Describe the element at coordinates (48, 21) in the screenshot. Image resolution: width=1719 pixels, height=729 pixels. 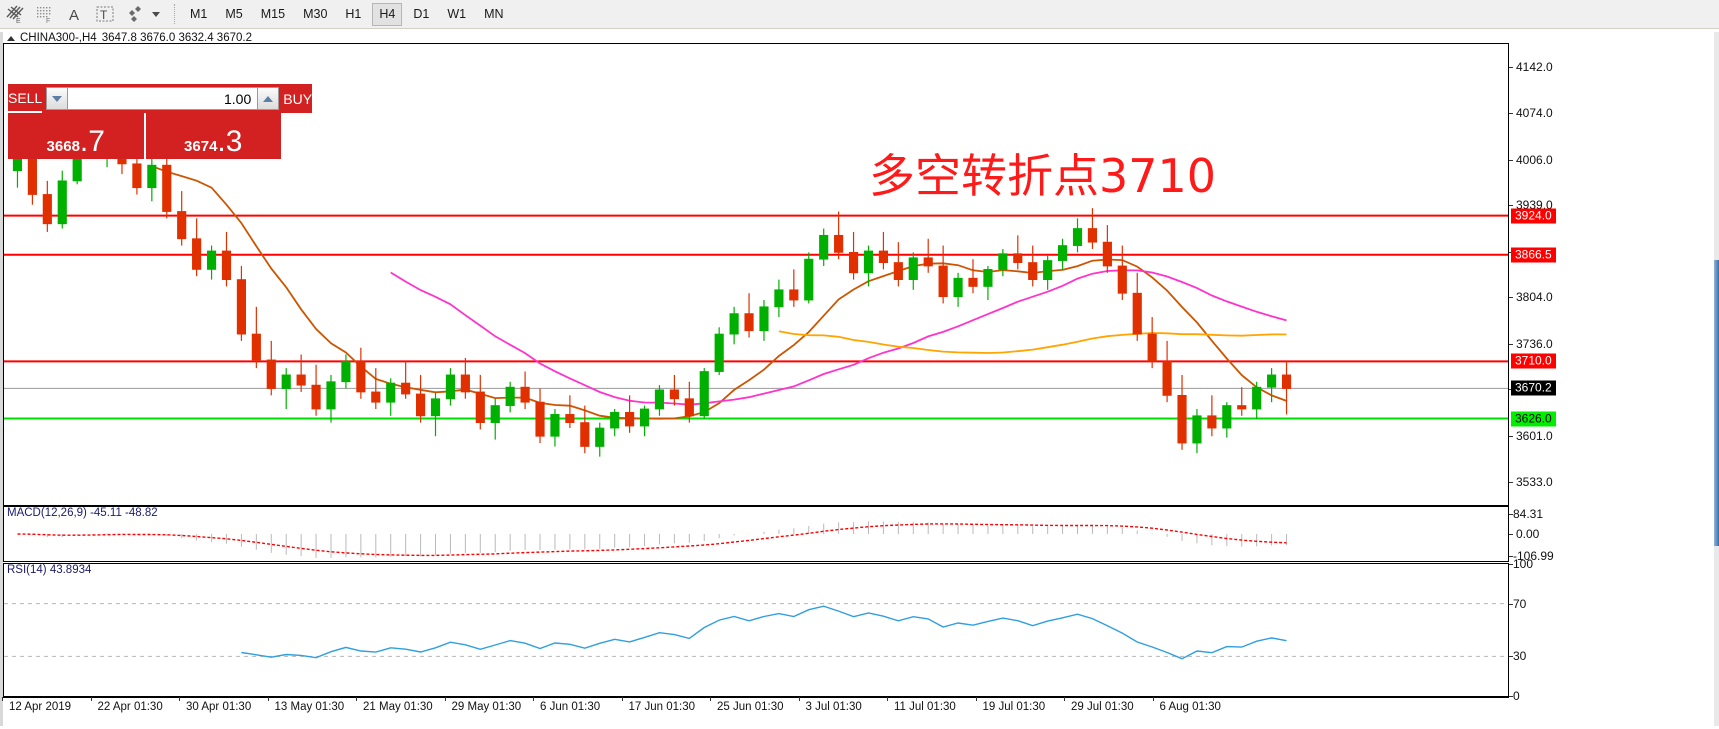
I see `svg-text: F` at that location.